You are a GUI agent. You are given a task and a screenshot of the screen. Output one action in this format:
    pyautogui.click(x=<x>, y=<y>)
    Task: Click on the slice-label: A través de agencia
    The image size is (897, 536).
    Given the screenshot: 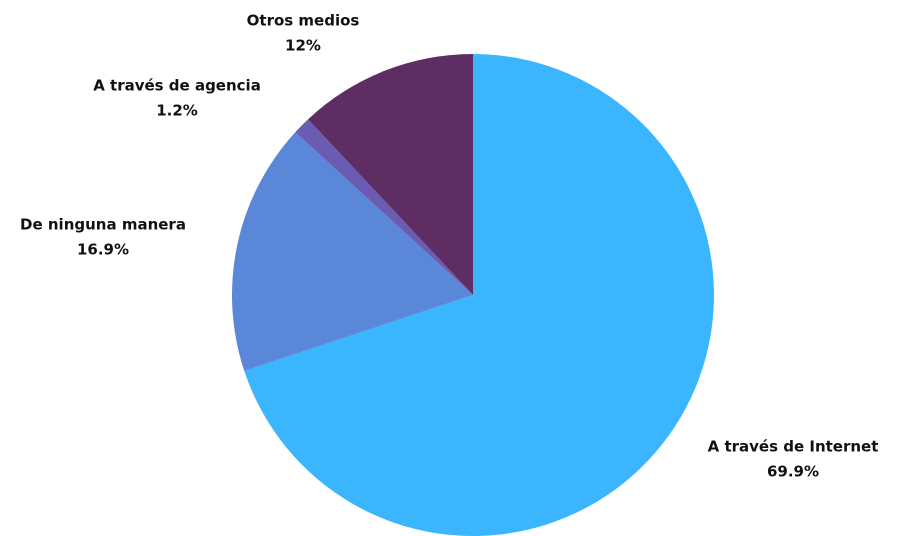 What is the action you would take?
    pyautogui.click(x=177, y=86)
    